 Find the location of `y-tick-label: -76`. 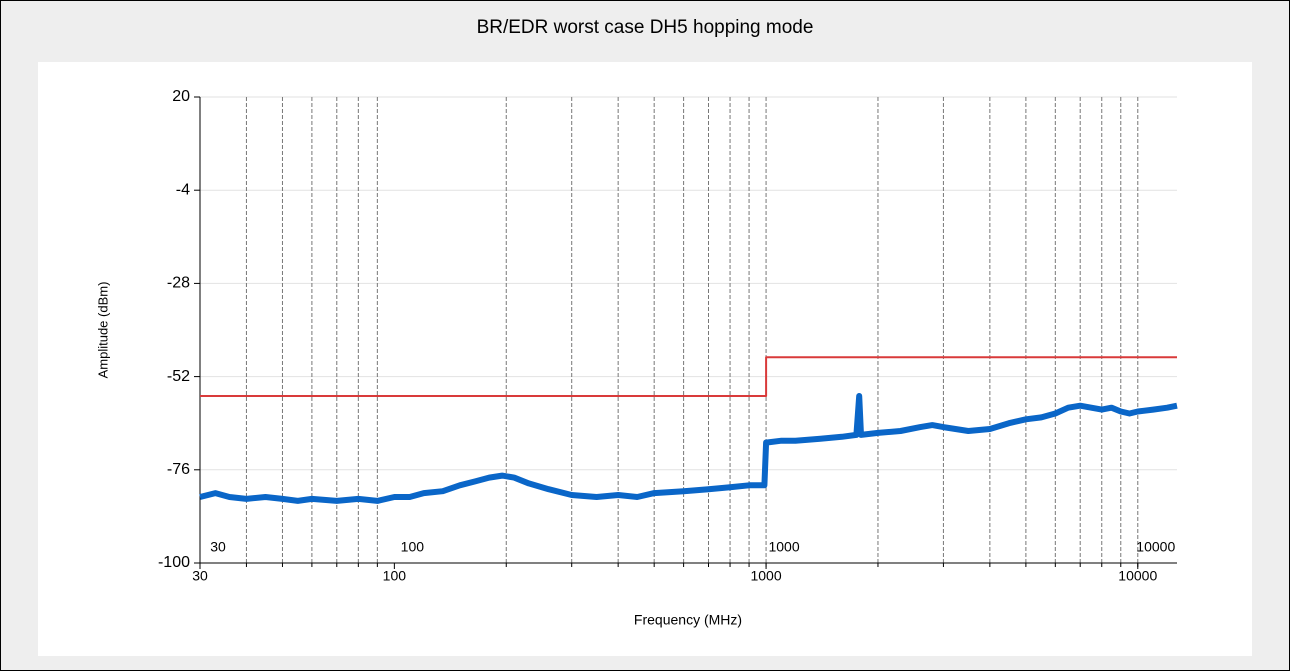

y-tick-label: -76 is located at coordinates (178, 469).